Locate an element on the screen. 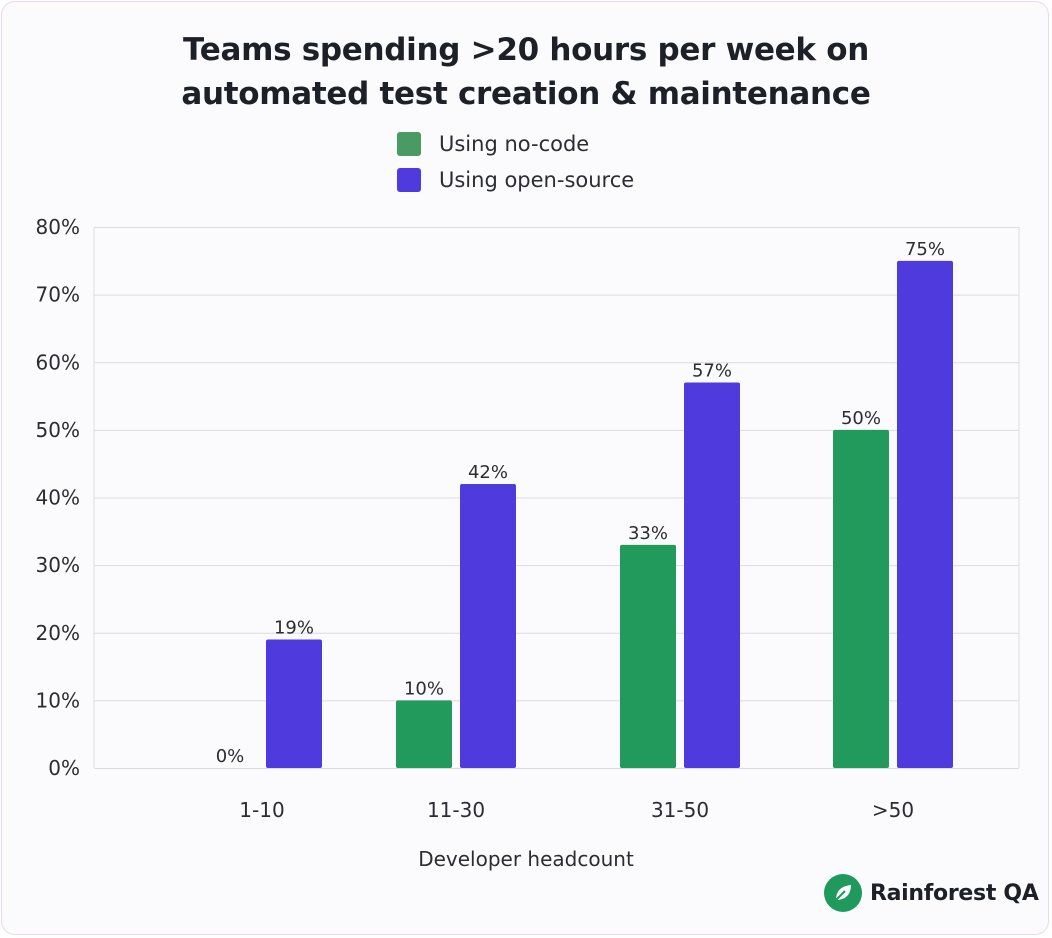  chart-title-line-2: automated test creation & maintenance is located at coordinates (526, 94).